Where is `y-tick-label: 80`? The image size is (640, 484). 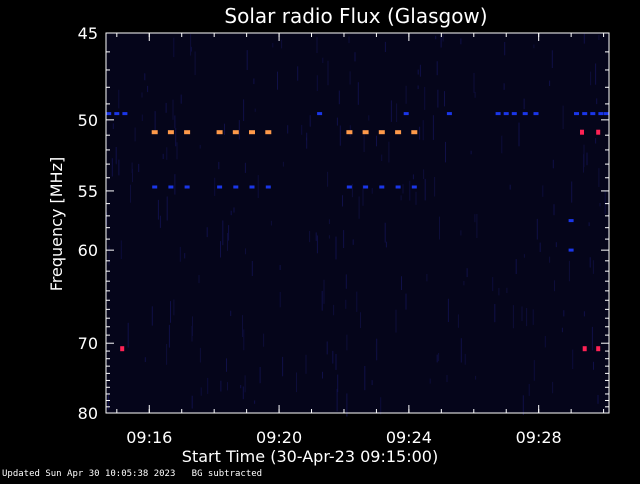
y-tick-label: 80 is located at coordinates (88, 413).